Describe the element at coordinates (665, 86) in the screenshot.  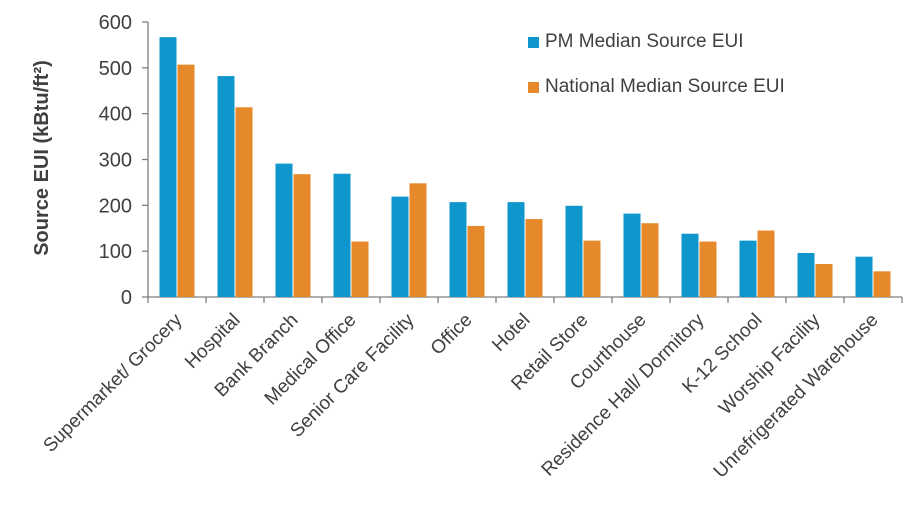
I see `legend-label: National Median Source EUI` at that location.